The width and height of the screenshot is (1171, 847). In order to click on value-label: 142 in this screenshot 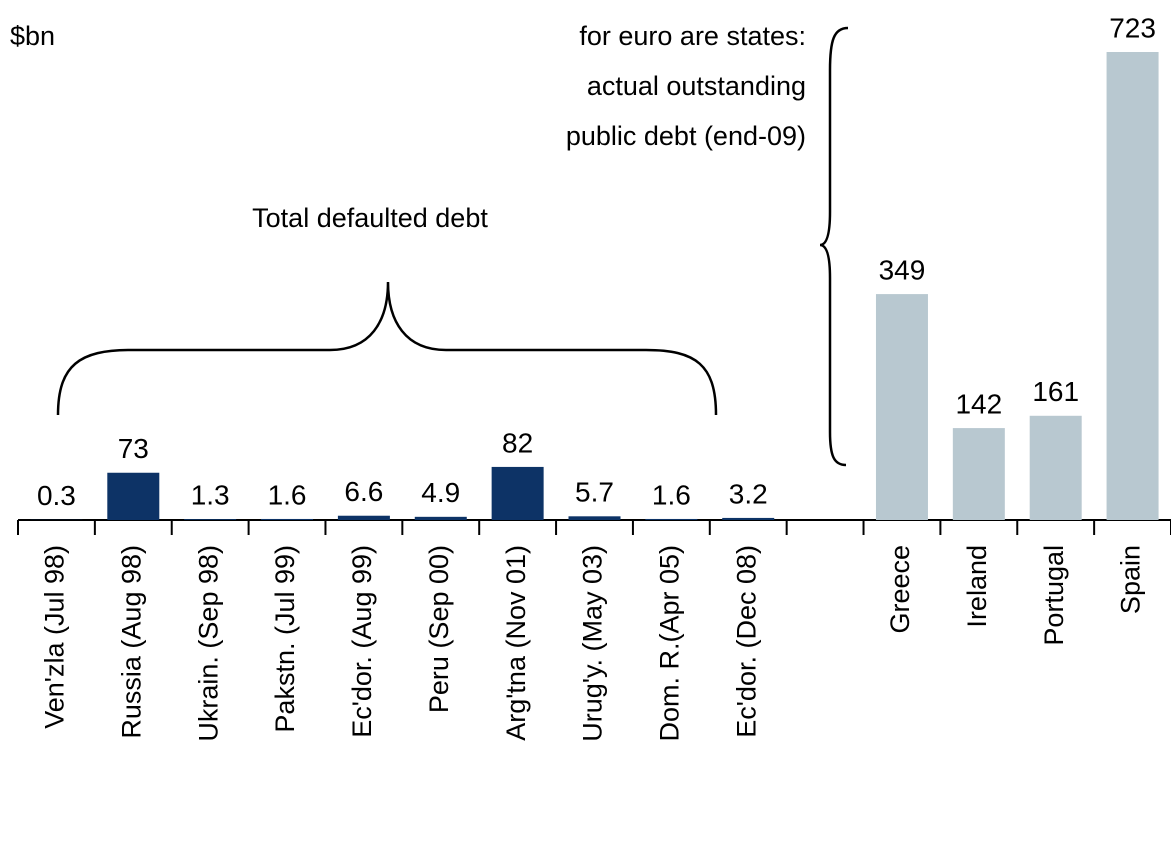, I will do `click(978, 403)`.